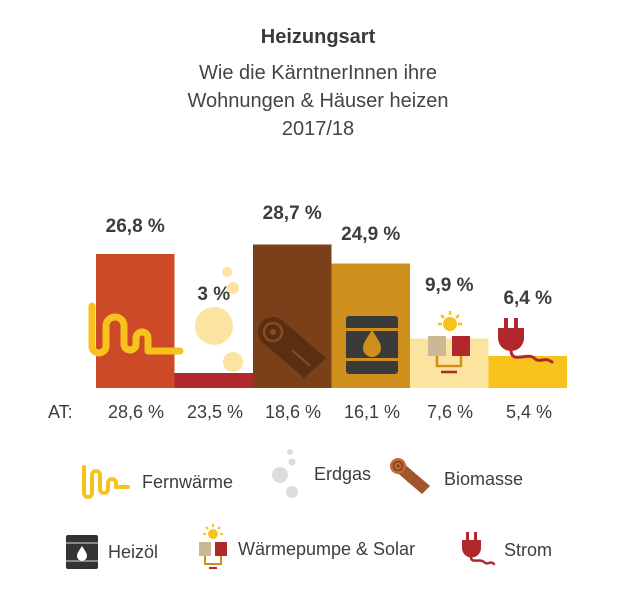 This screenshot has height=600, width=636. I want to click on chart-subtitle-line-1: Wie die KärntnerInnen ihre, so click(318, 73).